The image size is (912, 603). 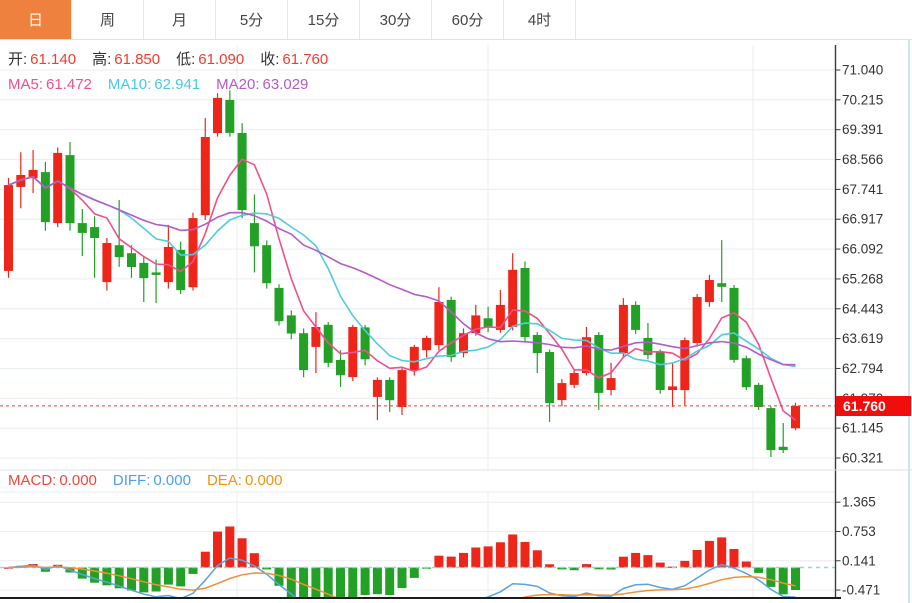 I want to click on price-axis-label: 62.794, so click(x=863, y=368).